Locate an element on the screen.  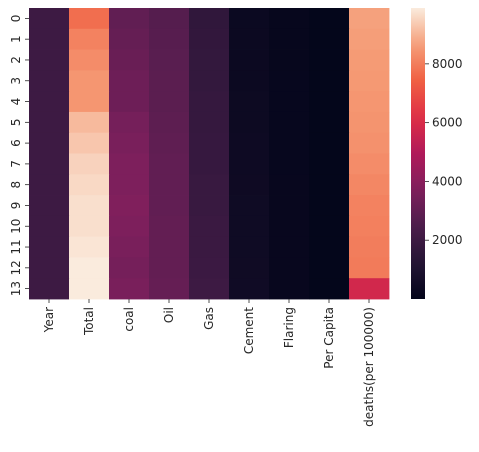
y-tick-label: 8 is located at coordinates (16, 185).